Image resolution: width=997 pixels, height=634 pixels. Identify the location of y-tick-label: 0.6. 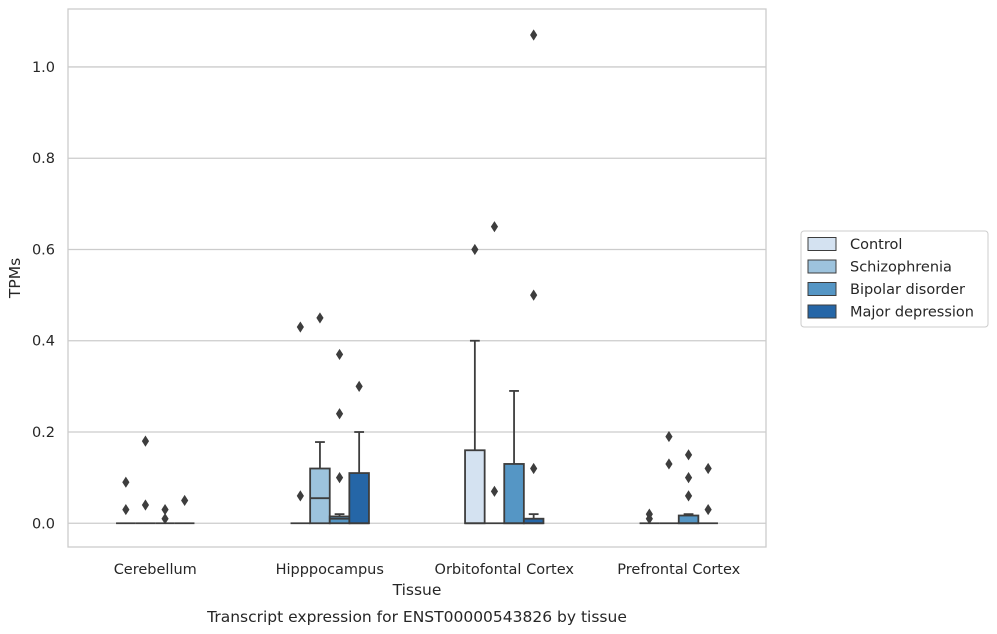
(43, 250).